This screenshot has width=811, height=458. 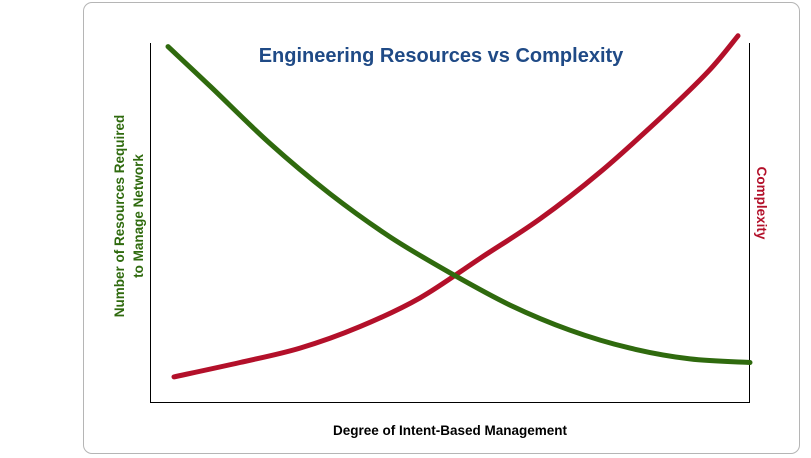 I want to click on y-axis-right-label: Complexity, so click(x=761, y=203).